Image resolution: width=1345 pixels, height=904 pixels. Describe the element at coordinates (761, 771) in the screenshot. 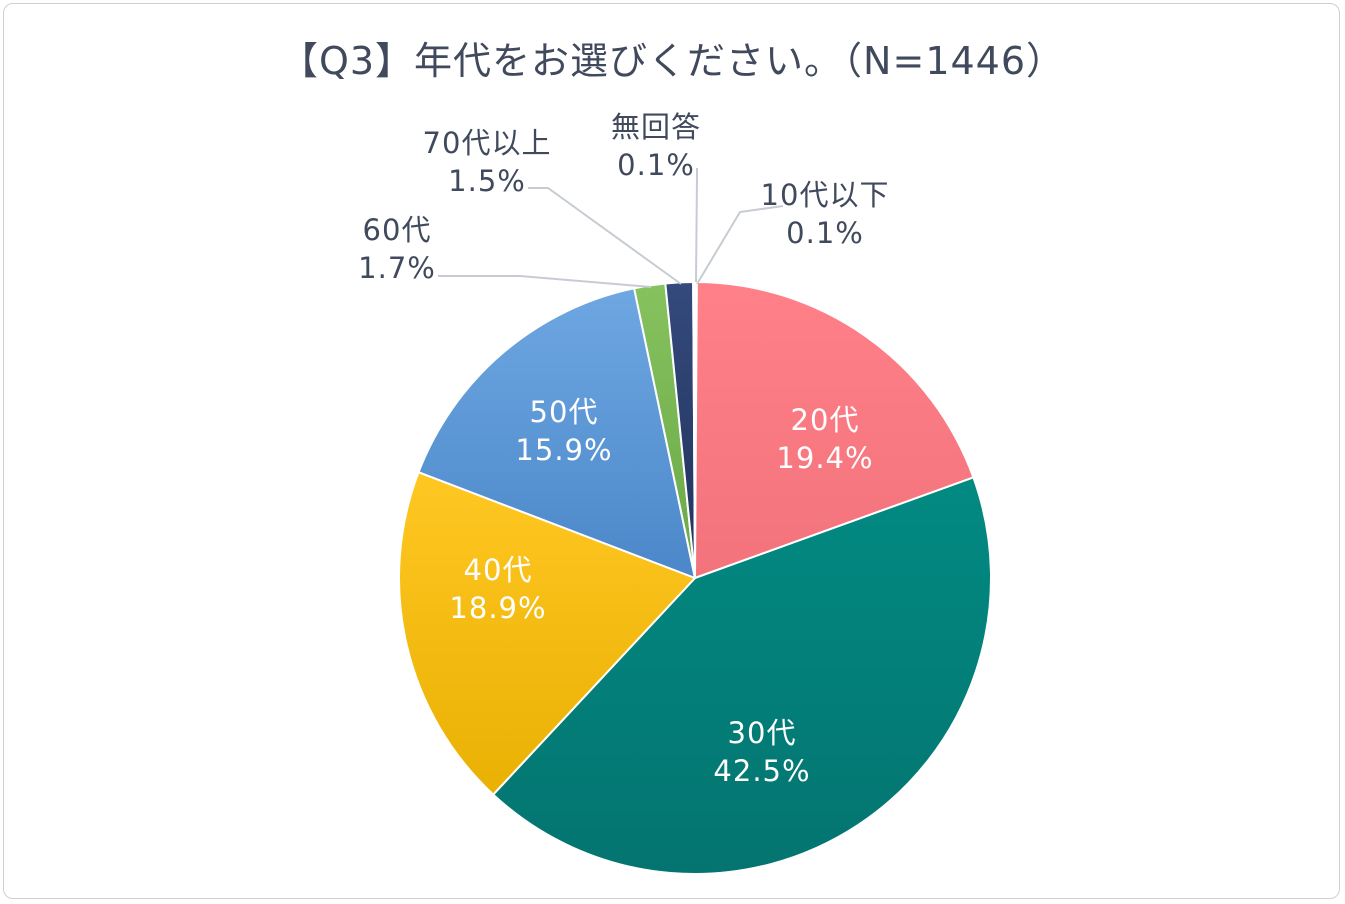

I see `slice-value-label: 42.5%` at that location.